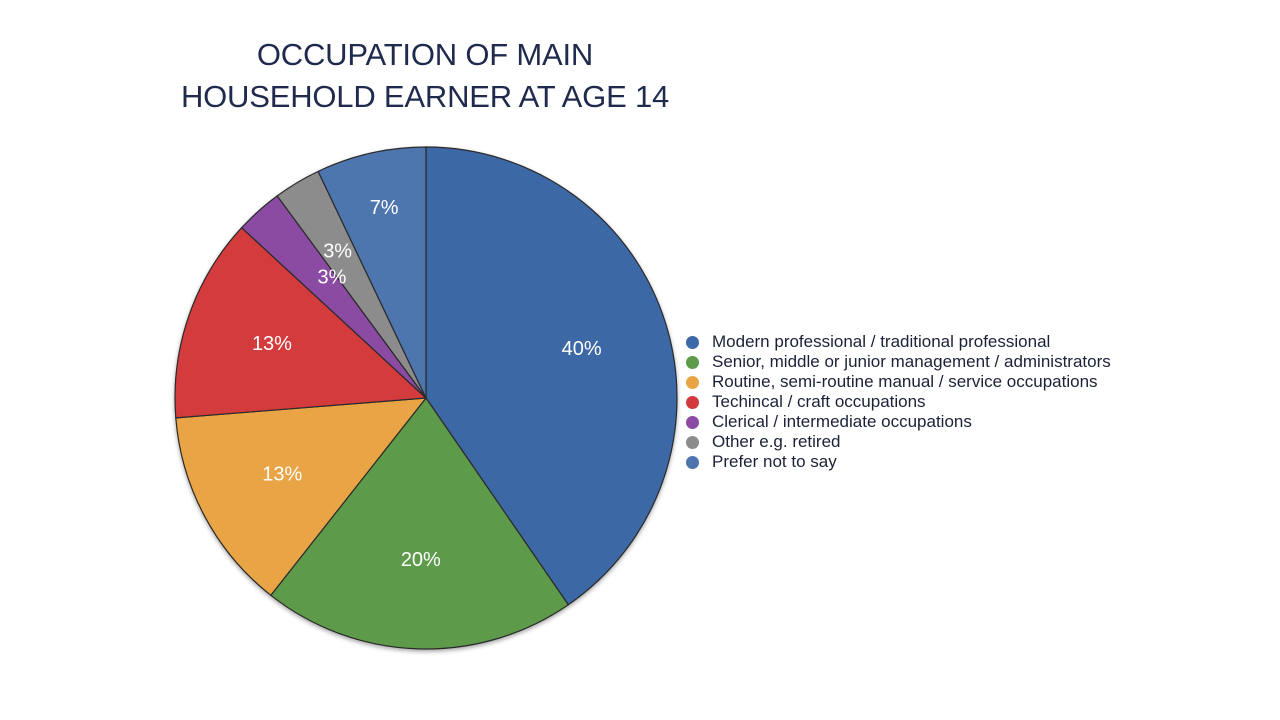 This screenshot has width=1280, height=720. Describe the element at coordinates (898, 442) in the screenshot. I see `legend-item: Other e.g. retired` at that location.